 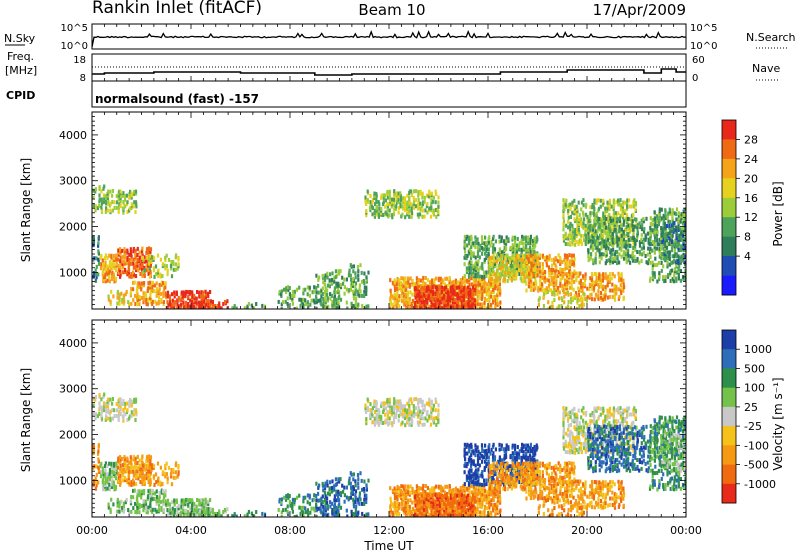 What do you see at coordinates (703, 28) in the screenshot?
I see `noise-right-tick-top: 10^5` at bounding box center [703, 28].